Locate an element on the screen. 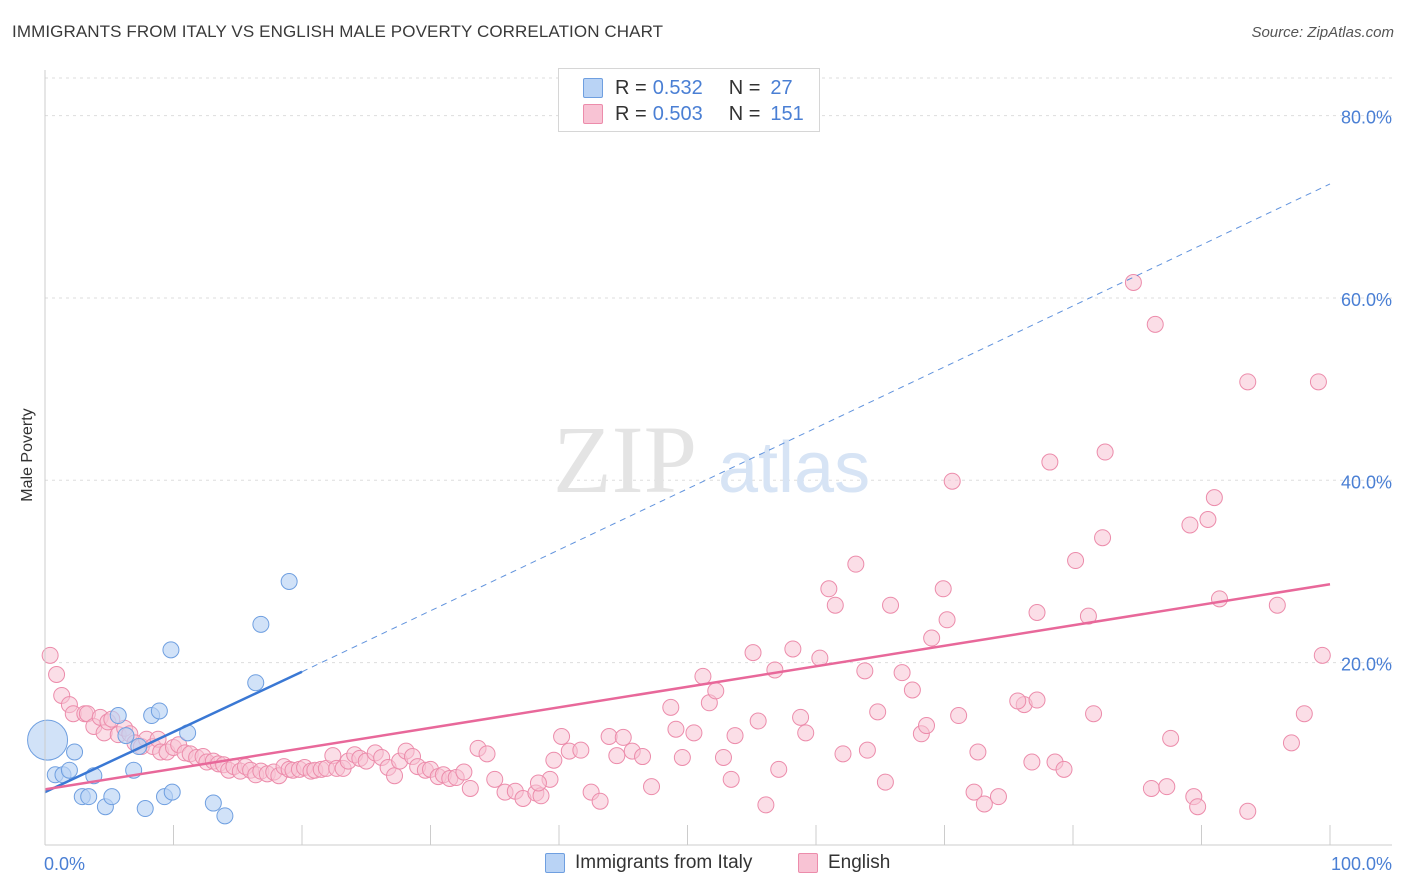  bottom-legend-label-english: English is located at coordinates (859, 862).